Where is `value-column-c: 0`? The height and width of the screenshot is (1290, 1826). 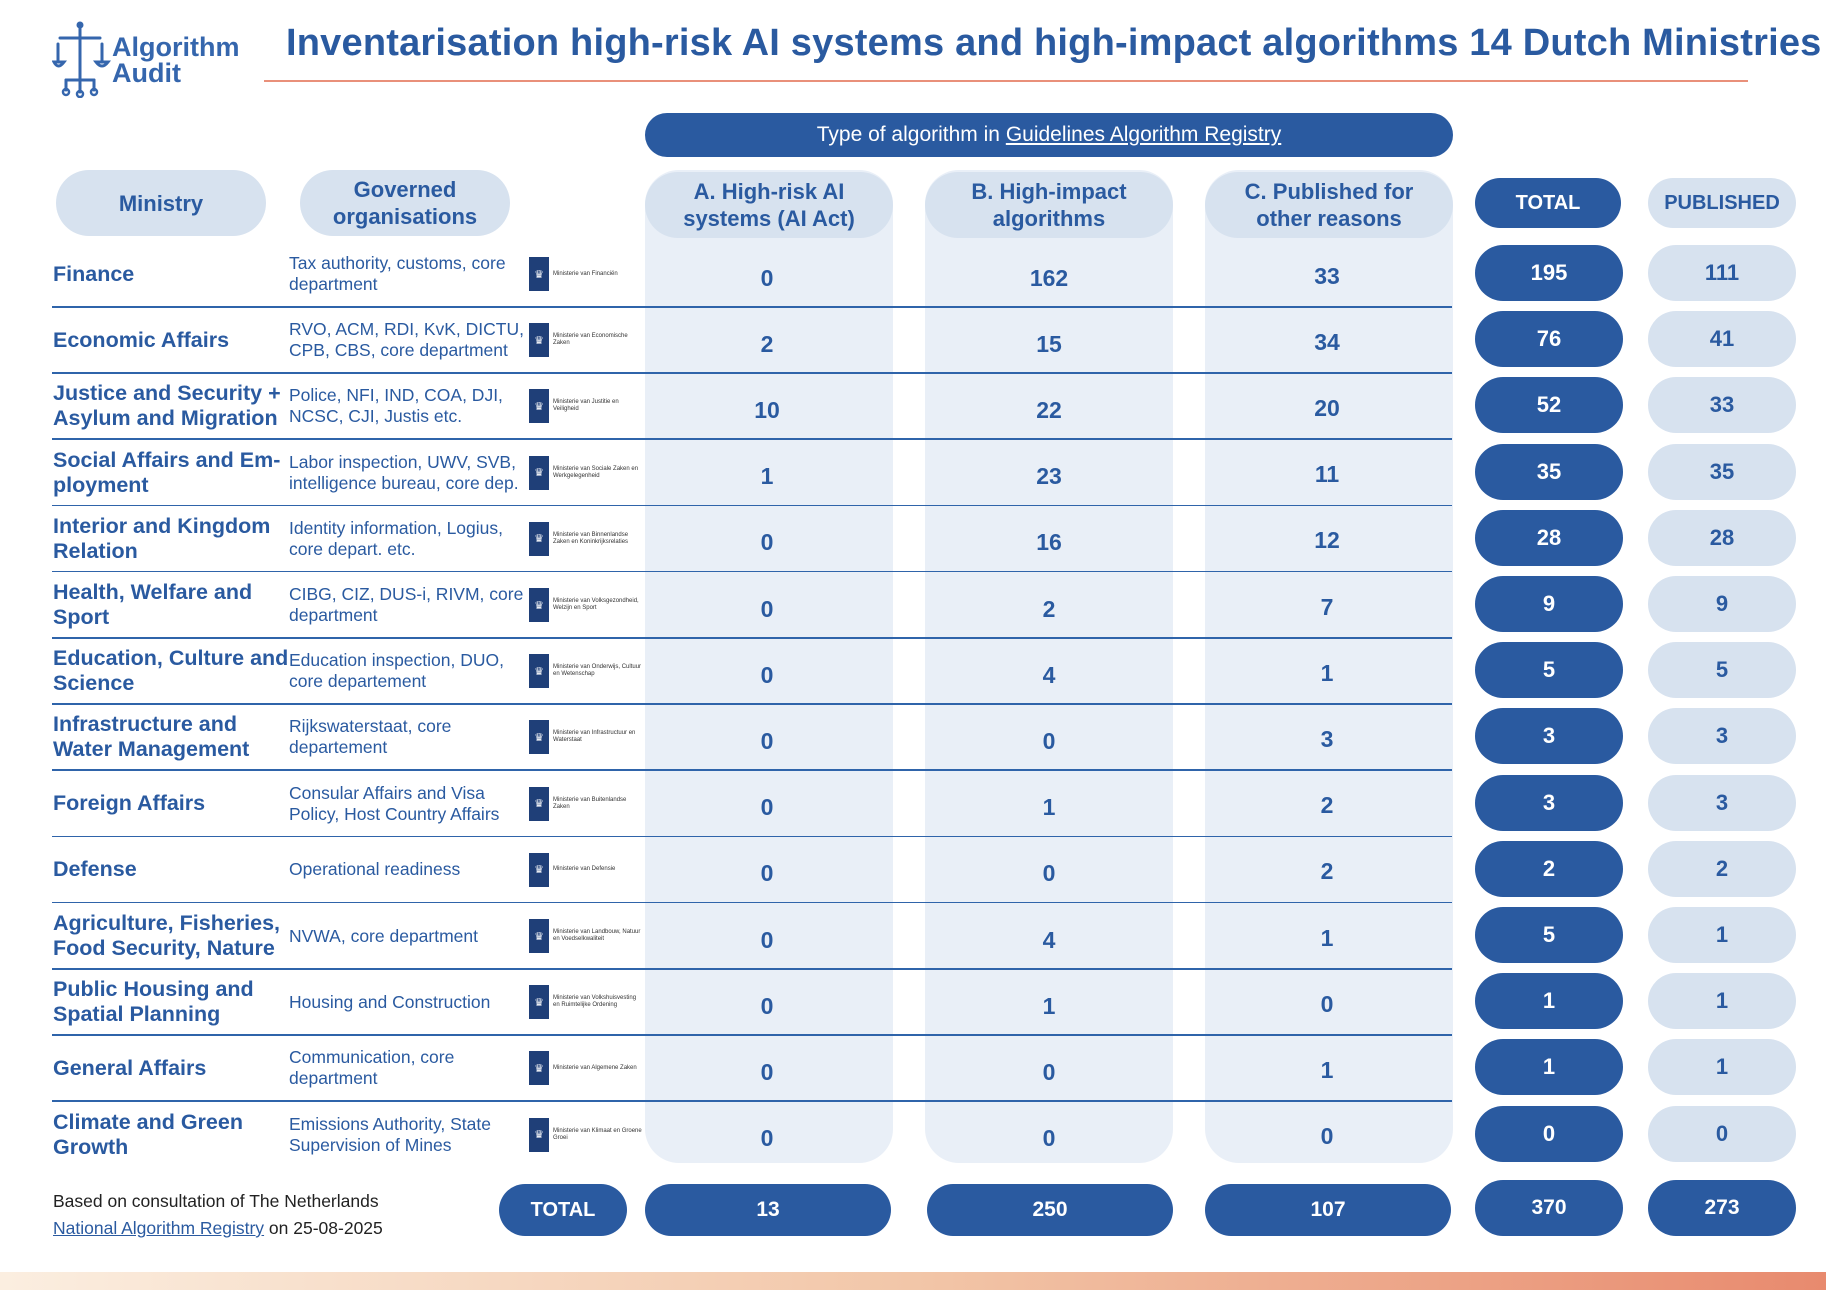
value-column-c: 0 is located at coordinates (1327, 1003).